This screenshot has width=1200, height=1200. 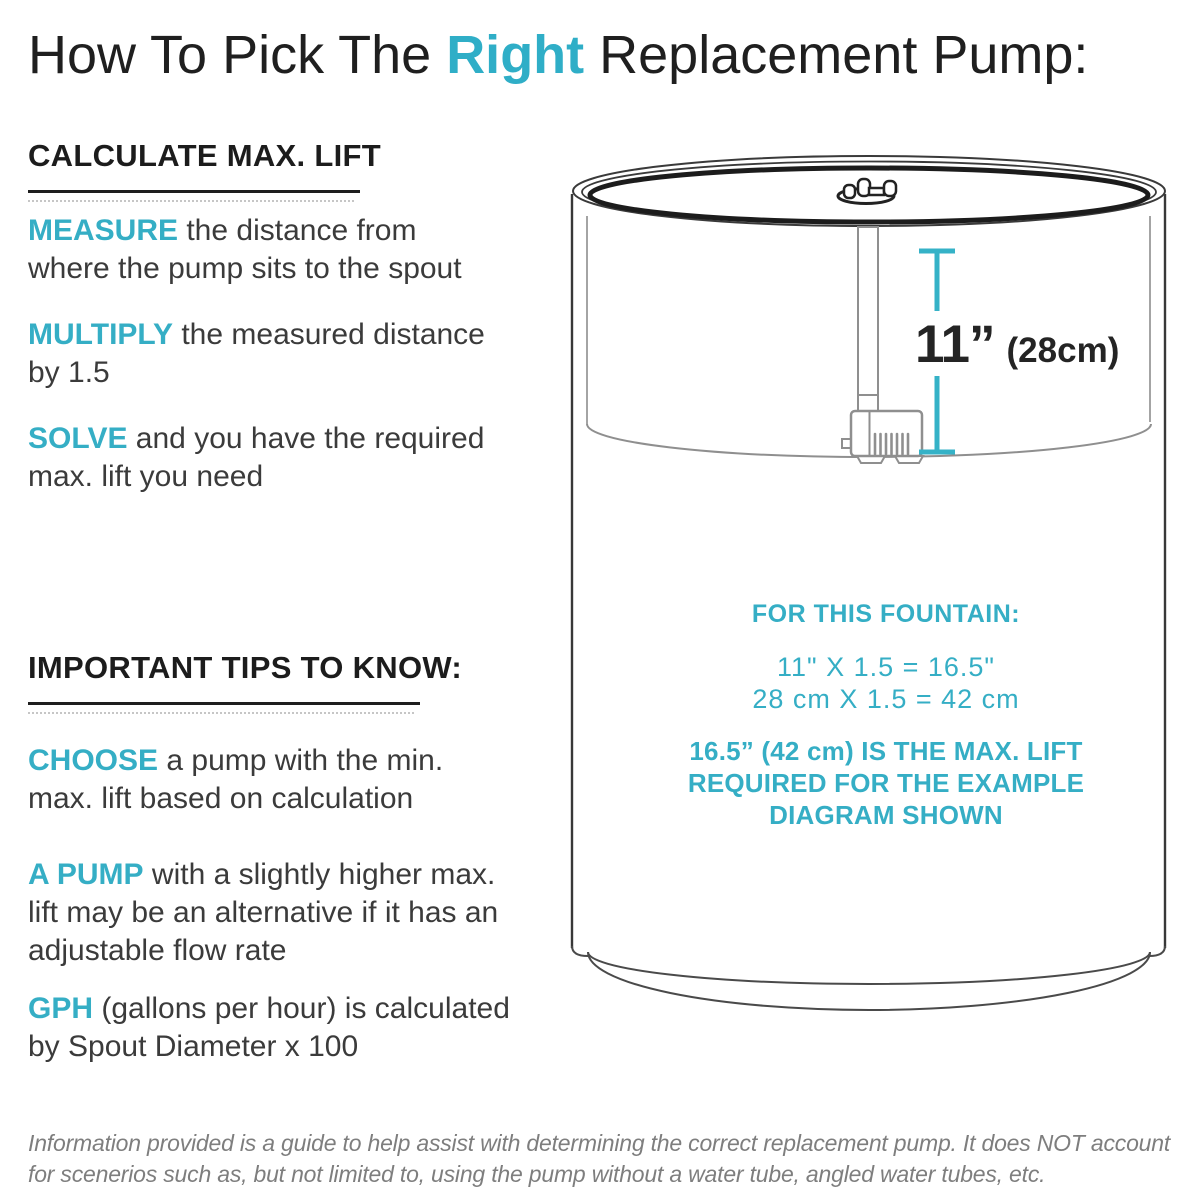 I want to click on callout-calc-line: 28 cm X 1.5 = 42 cm, so click(x=886, y=699).